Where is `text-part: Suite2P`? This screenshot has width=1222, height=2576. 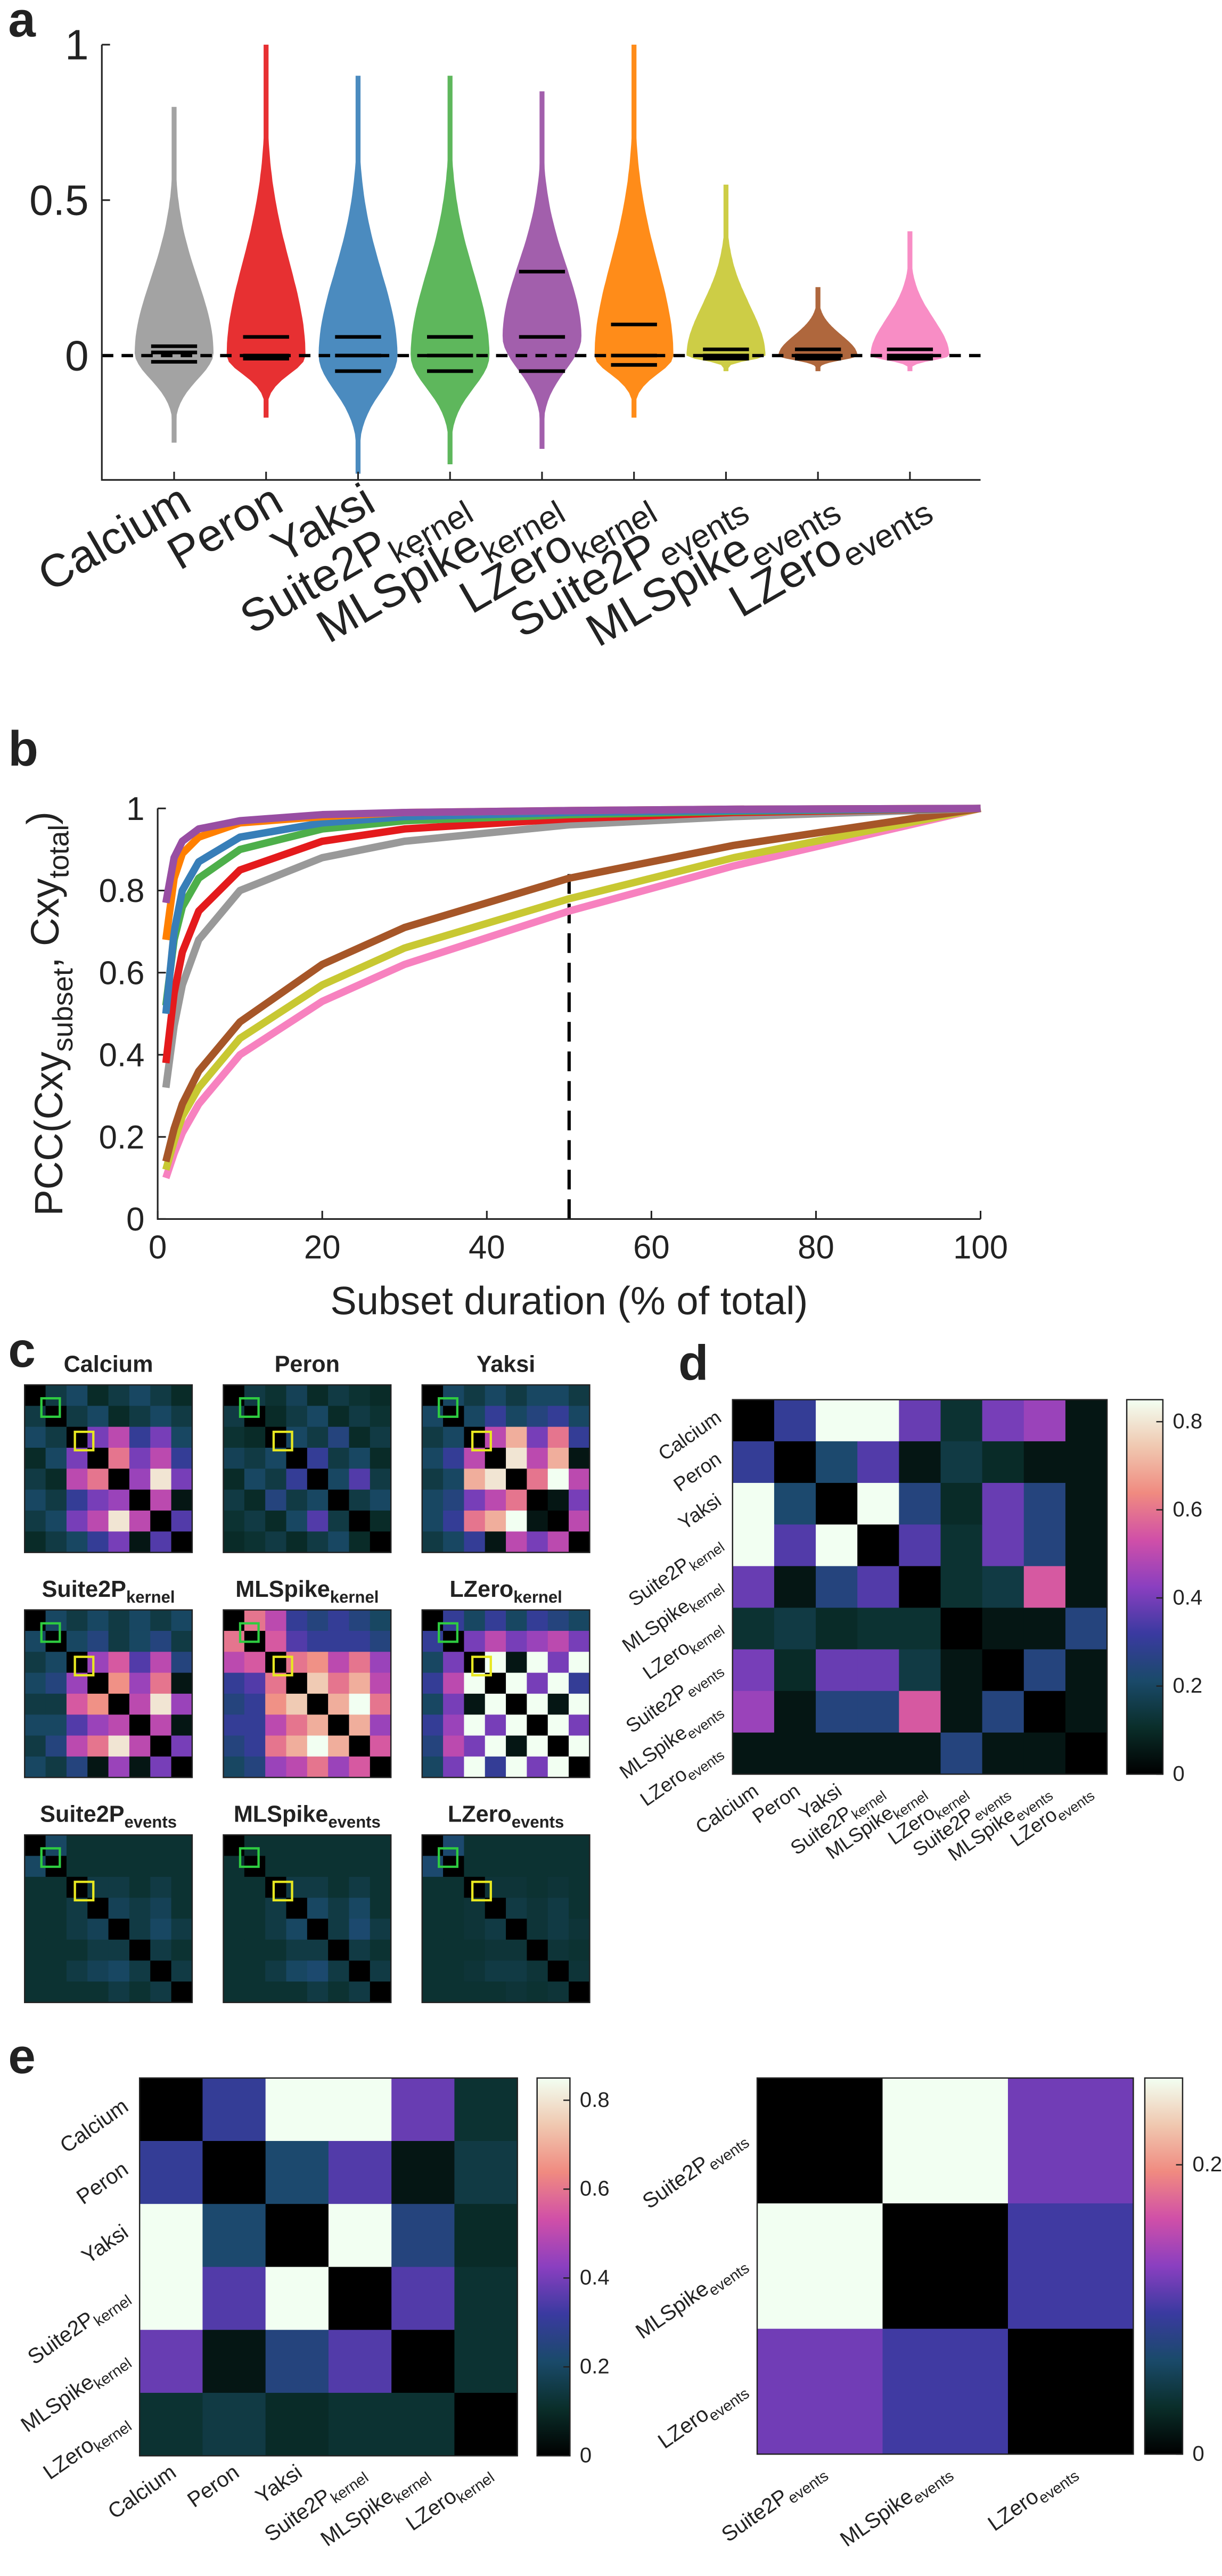
text-part: Suite2P is located at coordinates (84, 1589).